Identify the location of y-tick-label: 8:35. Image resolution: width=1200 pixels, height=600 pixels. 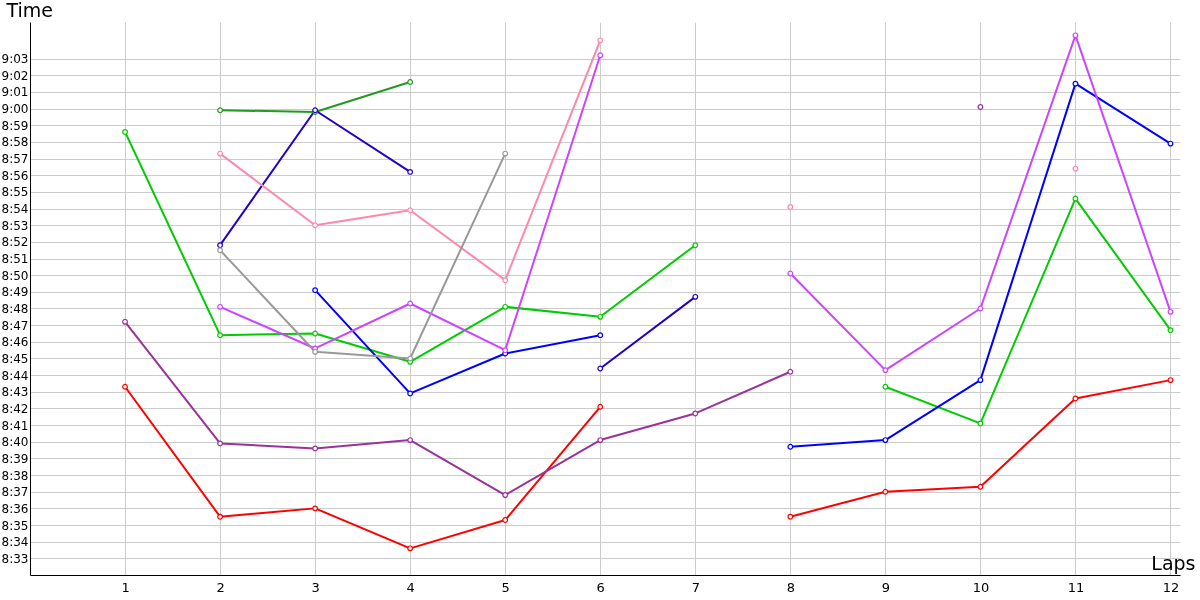
(15, 525).